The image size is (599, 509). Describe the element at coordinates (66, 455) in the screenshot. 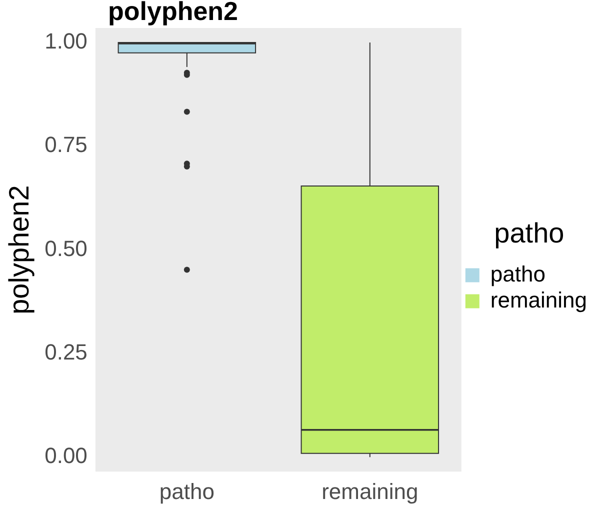

I see `y-tick-label: 0.00` at that location.